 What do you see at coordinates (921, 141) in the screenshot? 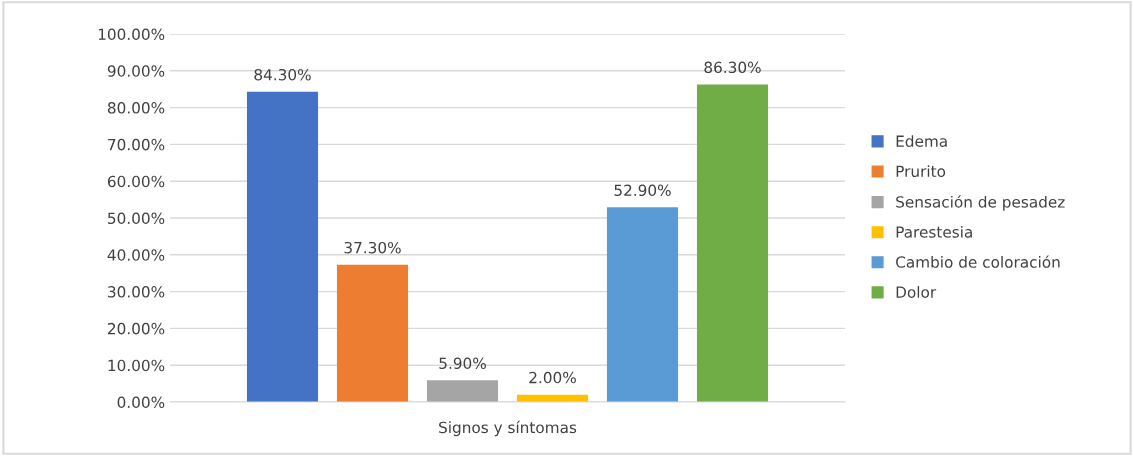
I see `legend-label: Edema` at bounding box center [921, 141].